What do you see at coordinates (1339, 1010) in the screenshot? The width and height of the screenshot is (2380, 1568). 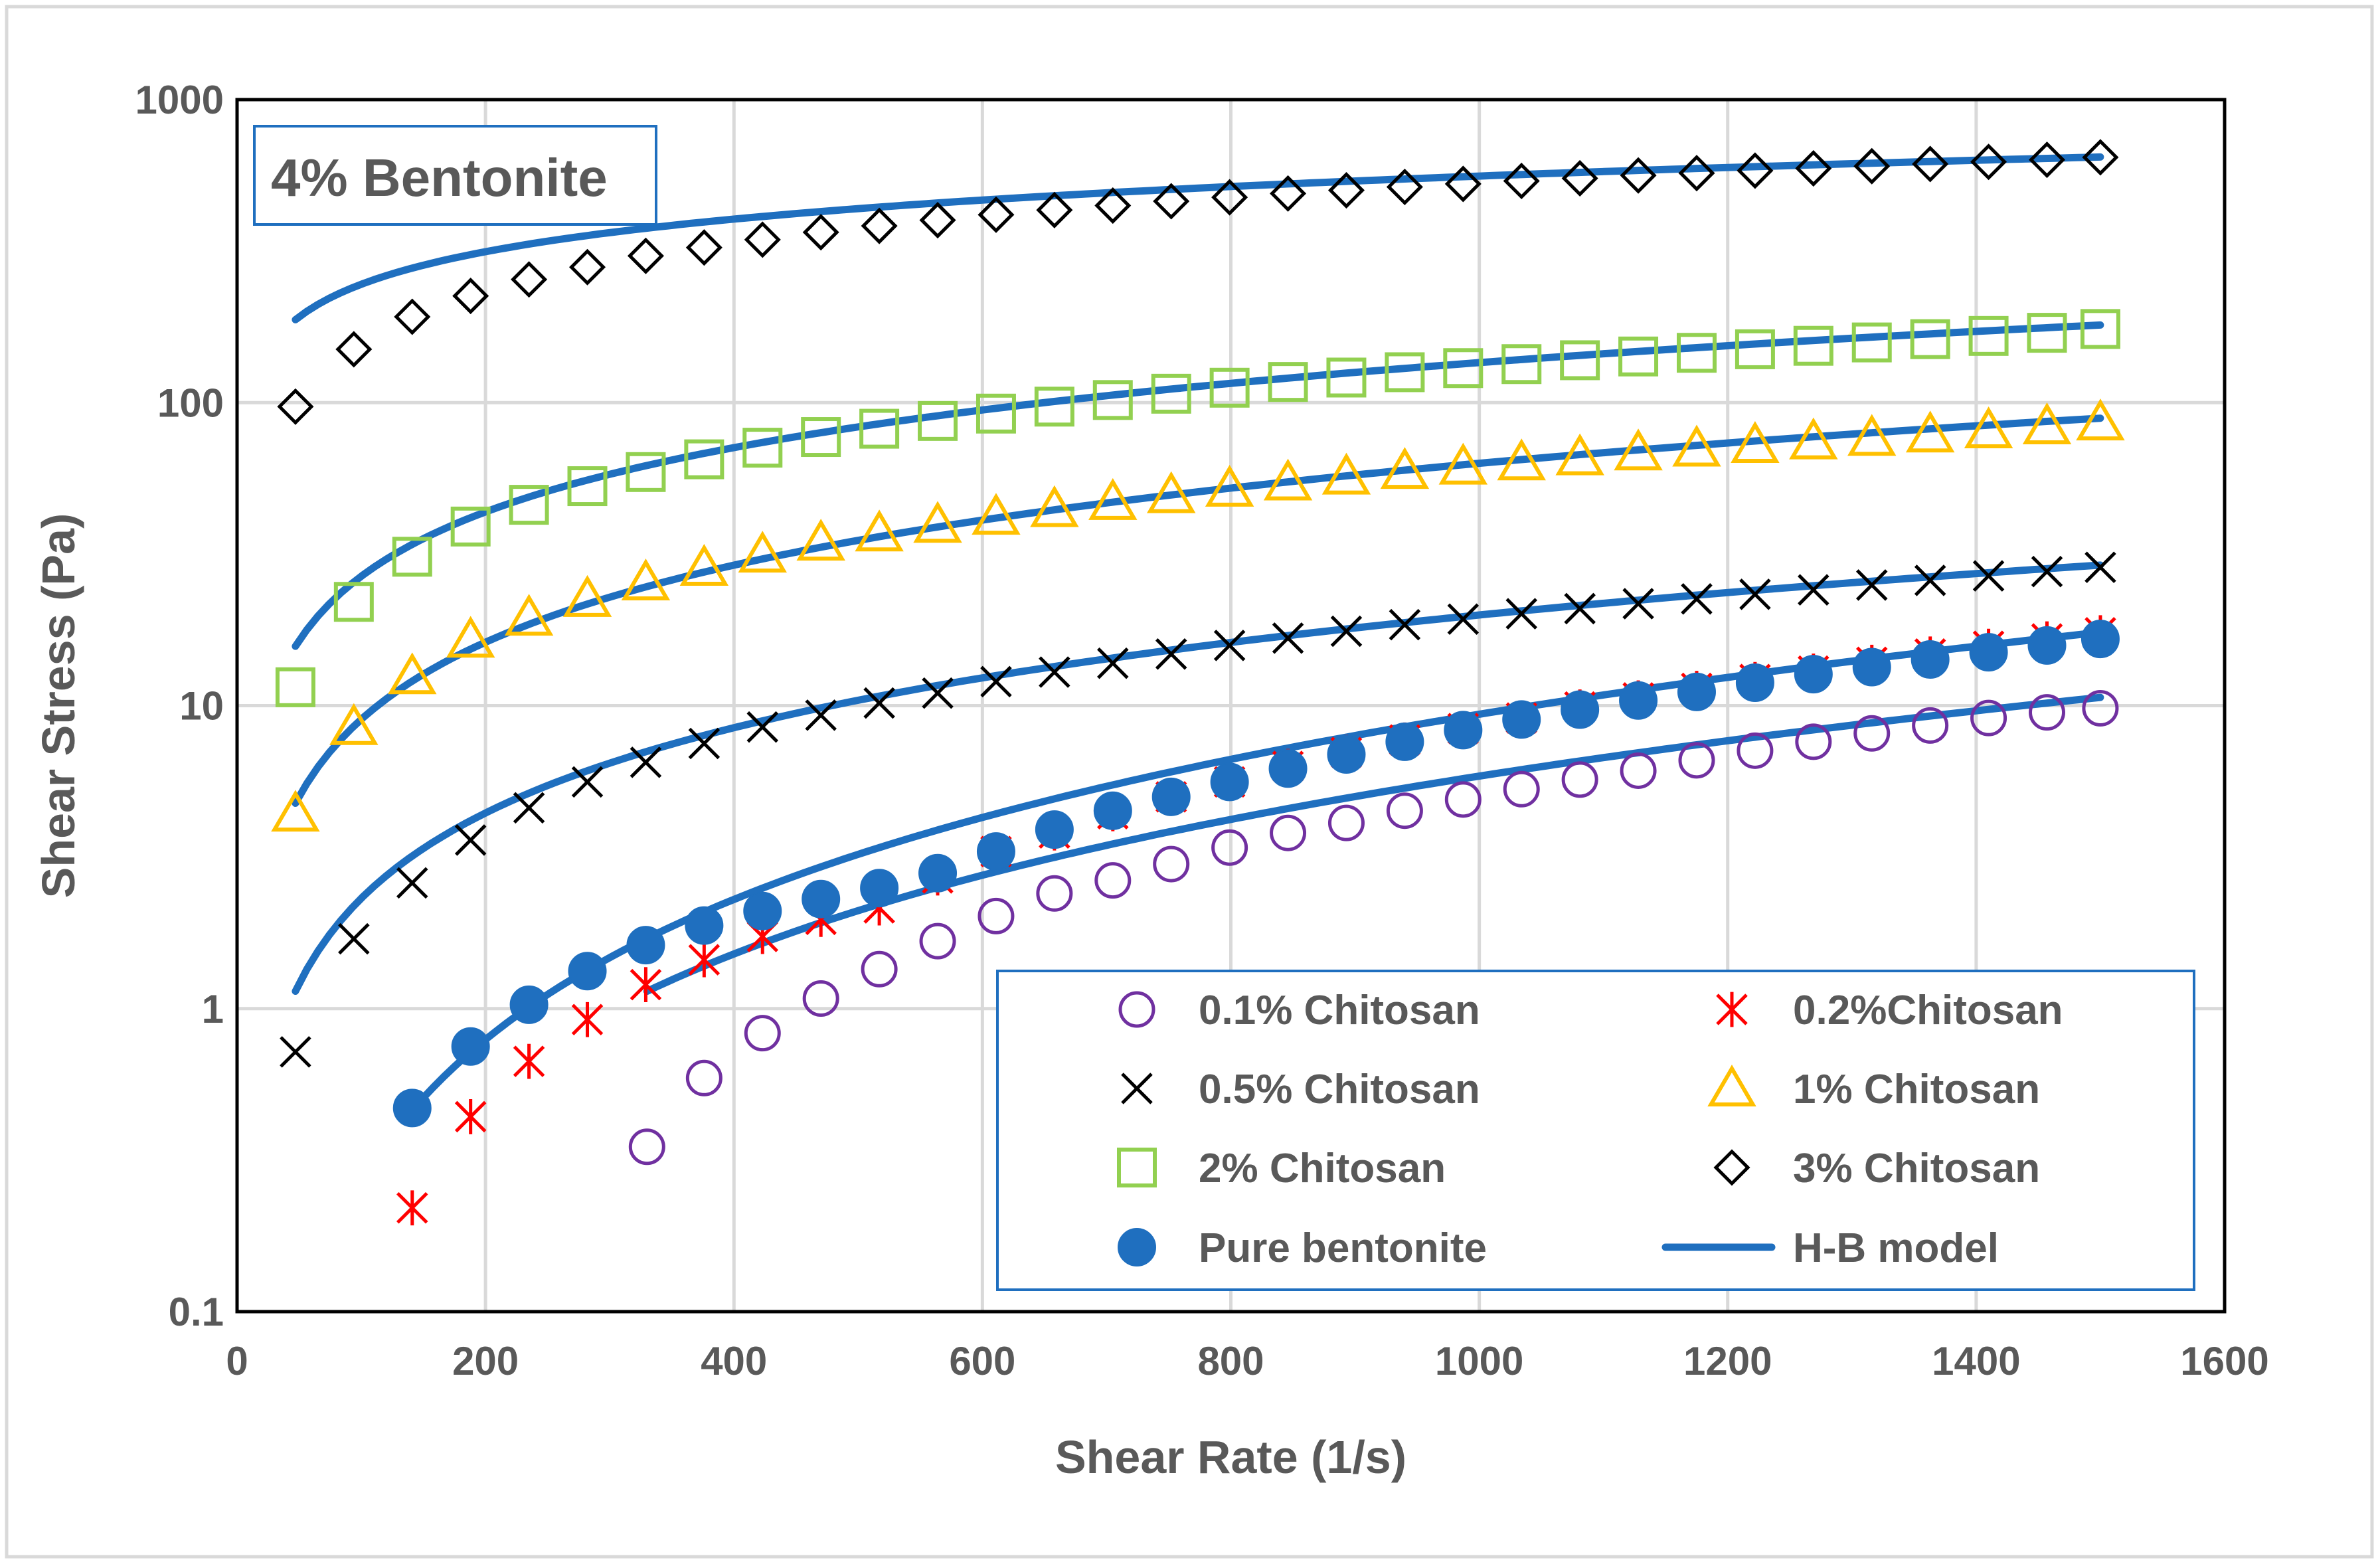 I see `legend-label: 0.1% Chitosan` at bounding box center [1339, 1010].